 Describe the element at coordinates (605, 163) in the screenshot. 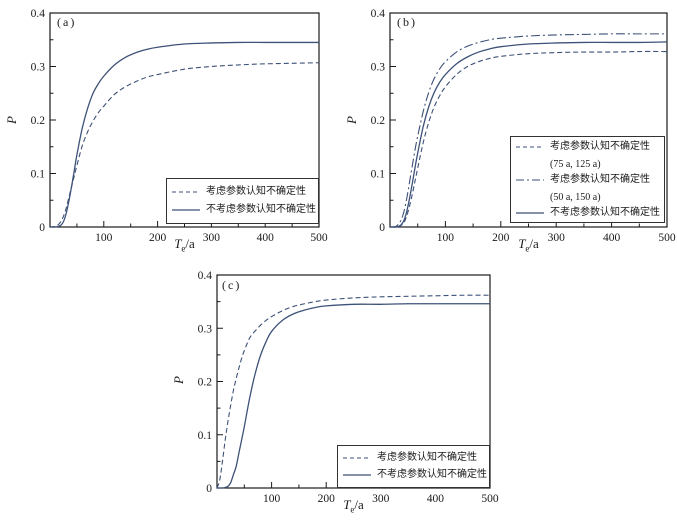

I see `legend-item-sublabel-row: (75 a, 125 a)` at that location.